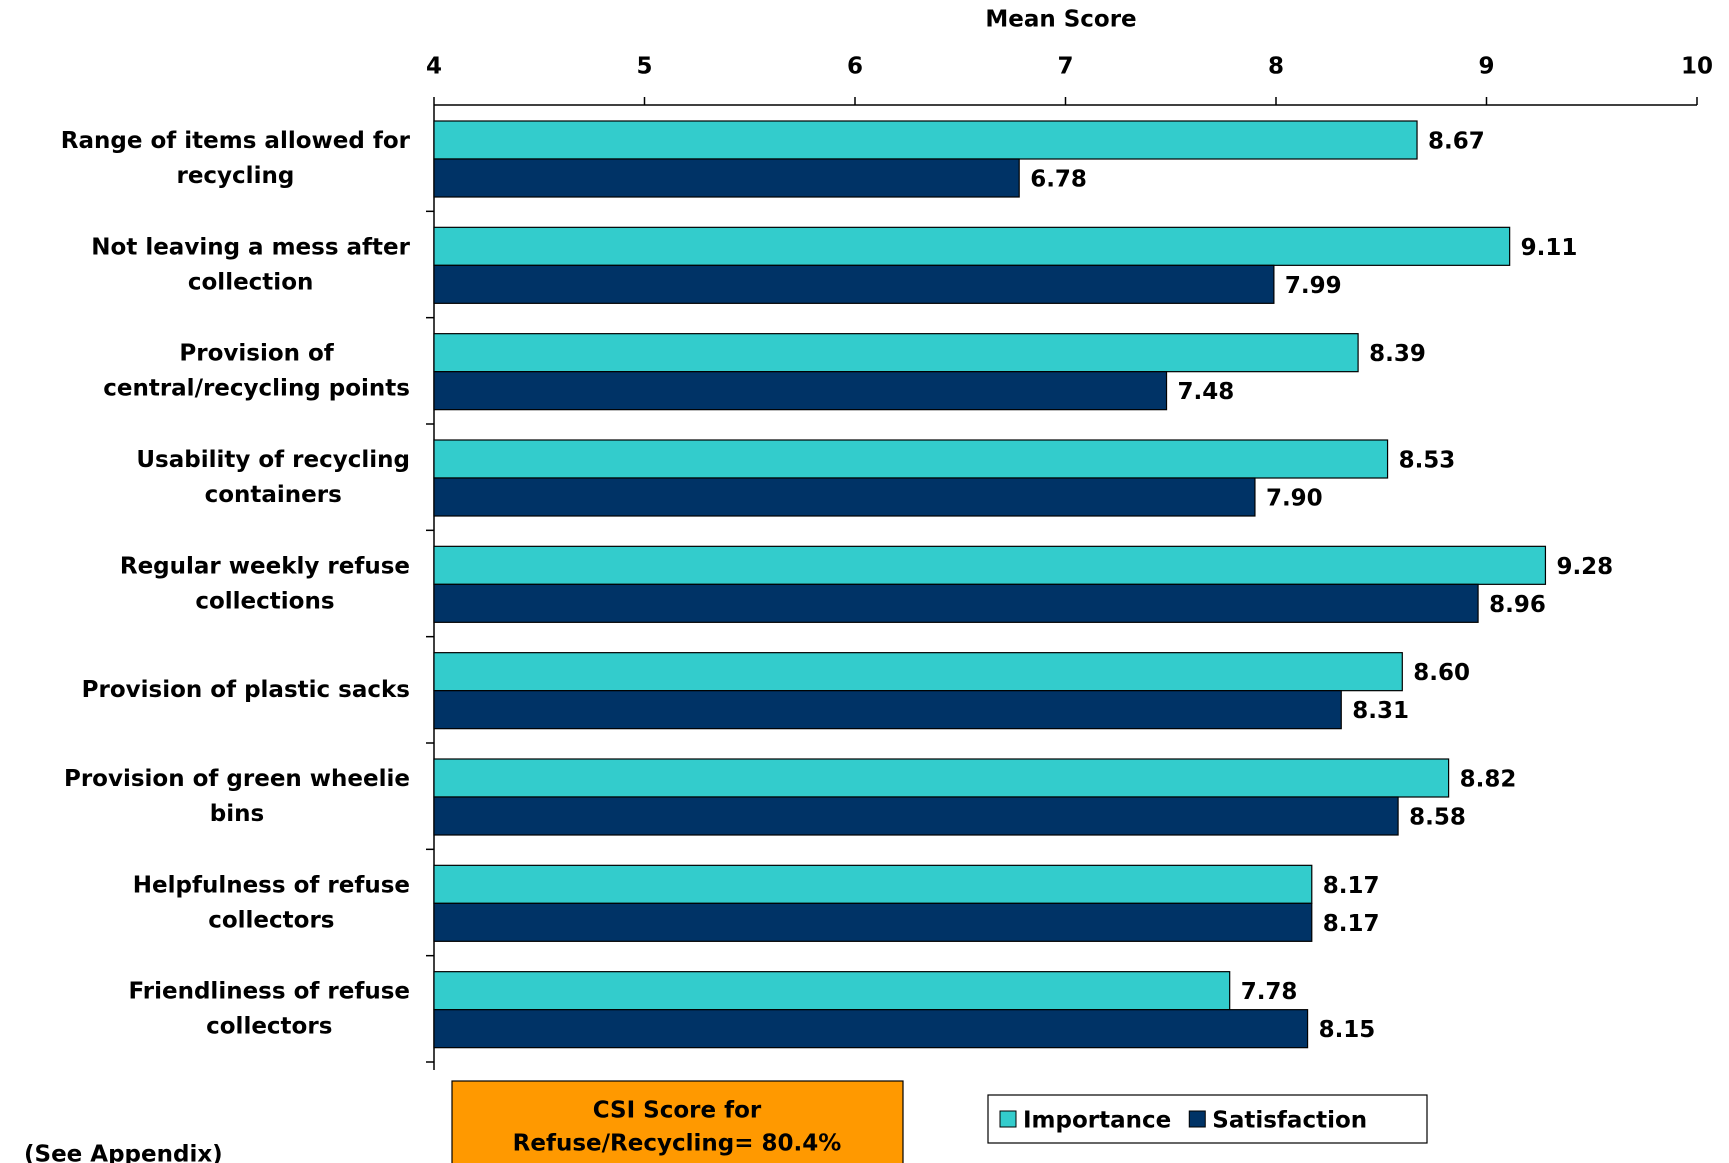 The width and height of the screenshot is (1729, 1163). I want to click on value-label: 7.90, so click(1294, 499).